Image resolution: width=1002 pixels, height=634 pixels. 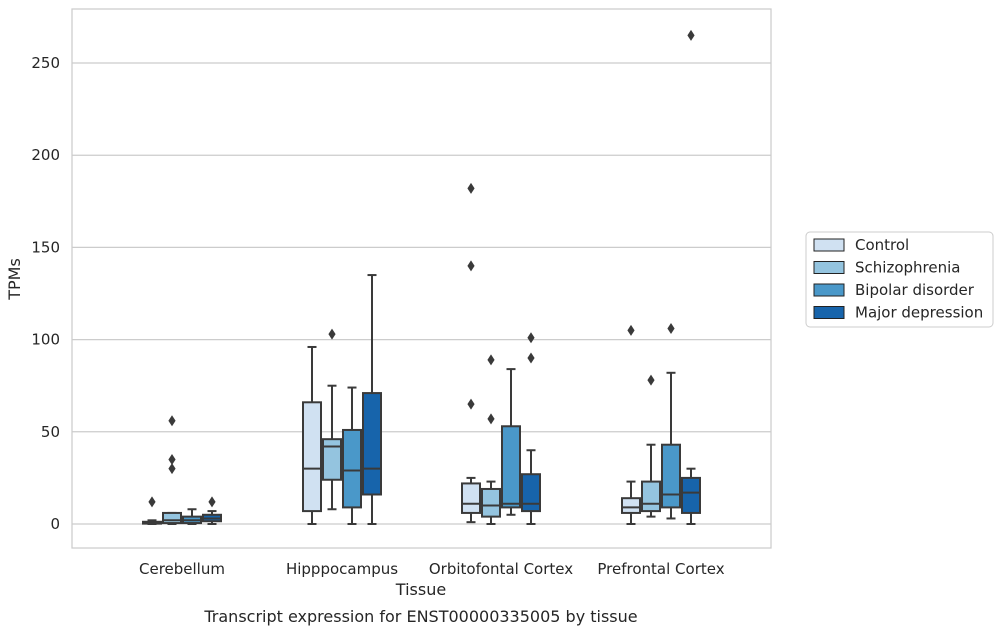 What do you see at coordinates (14, 279) in the screenshot?
I see `y-axis-label: TPMs` at bounding box center [14, 279].